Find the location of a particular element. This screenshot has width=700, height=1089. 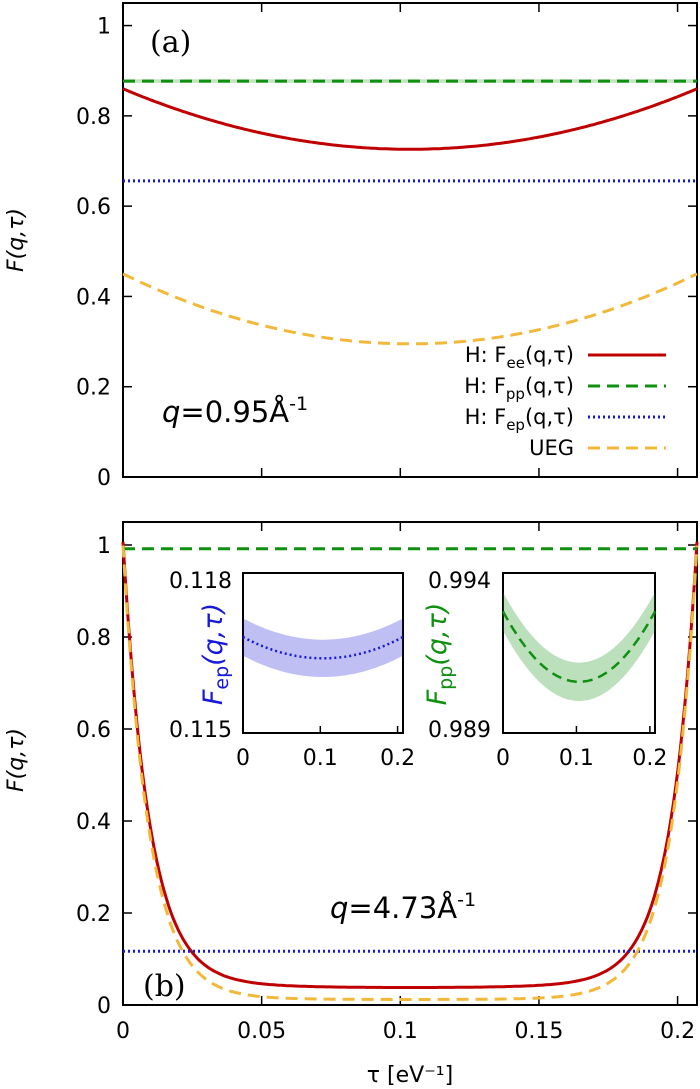

panel-b-ylabel: F(q,τ) is located at coordinates (16, 760).